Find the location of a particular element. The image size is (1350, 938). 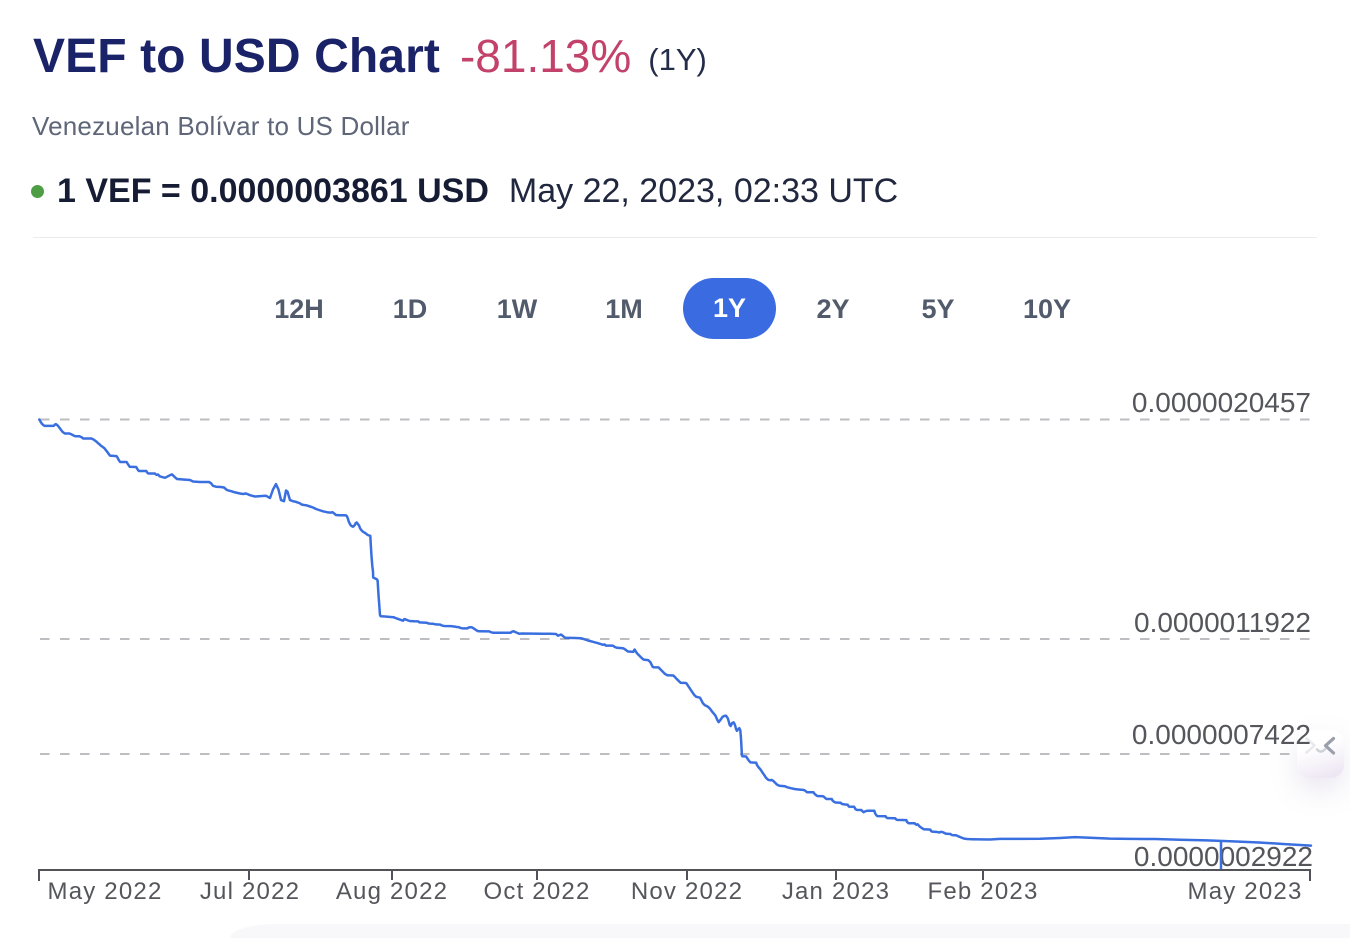

svg-text: Jan 2023 is located at coordinates (836, 891).